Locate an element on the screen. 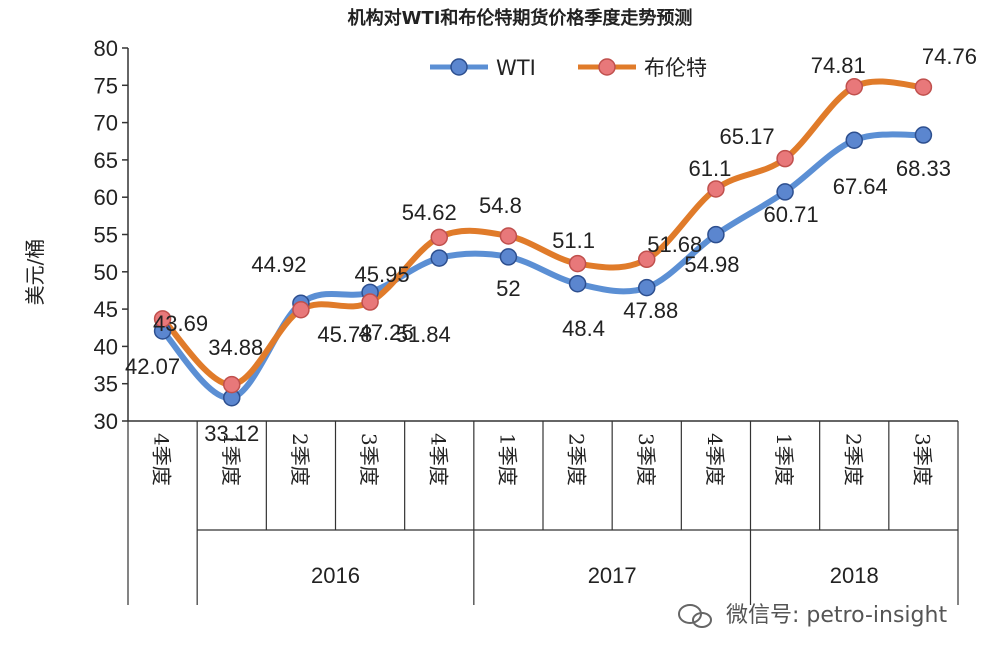  brent-data-label: 43.69 is located at coordinates (180, 323).